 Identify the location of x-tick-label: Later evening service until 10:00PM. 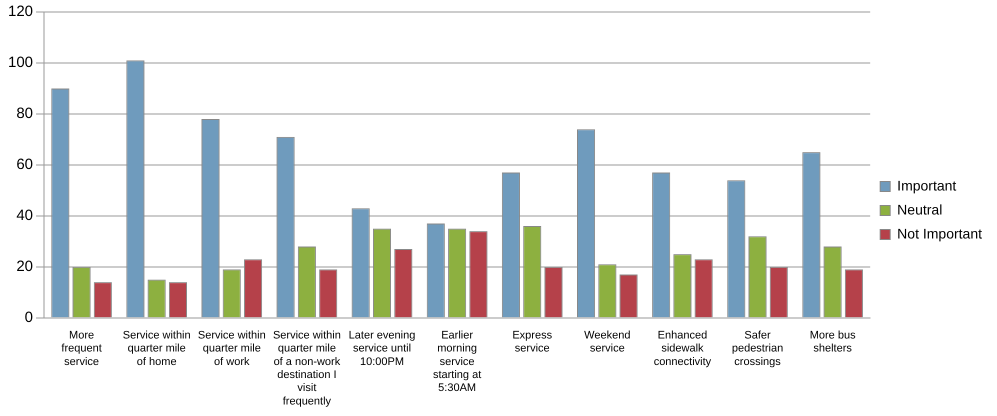
(382, 348).